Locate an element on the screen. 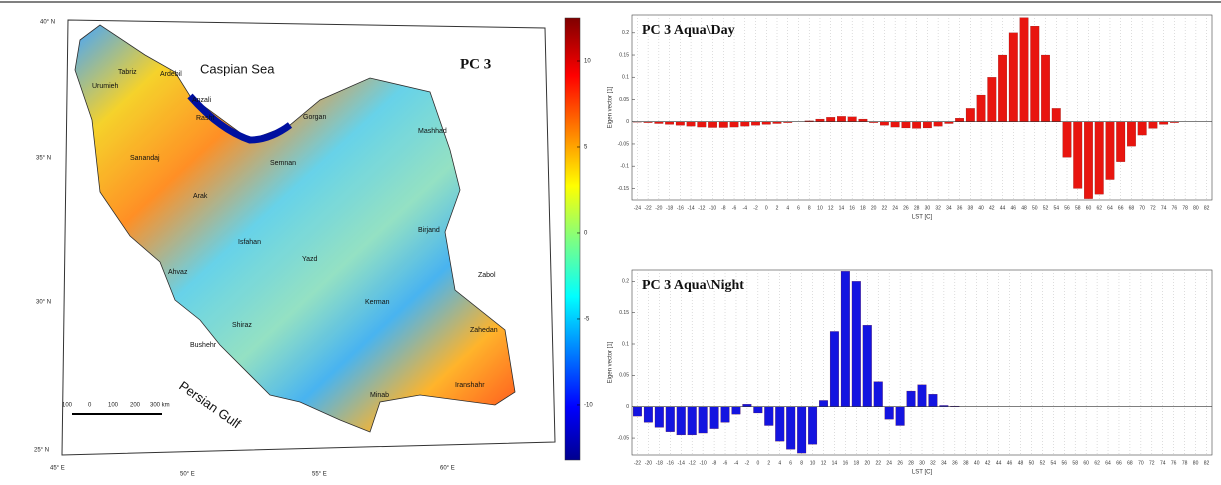 This screenshot has height=485, width=1221. y-tick-label: 0.15 is located at coordinates (624, 313).